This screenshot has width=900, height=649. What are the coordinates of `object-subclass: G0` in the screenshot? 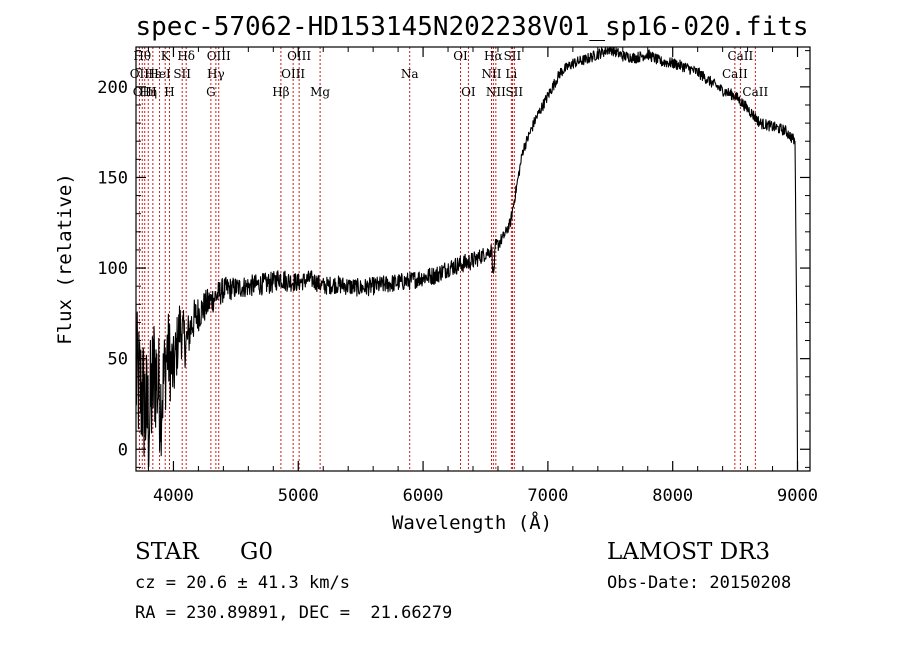 It's located at (257, 552).